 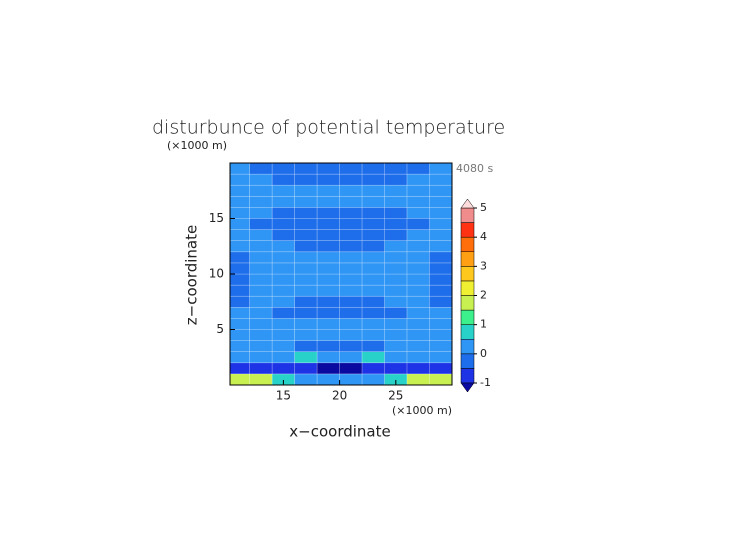 I want to click on y-tick-label: 15, so click(x=216, y=218).